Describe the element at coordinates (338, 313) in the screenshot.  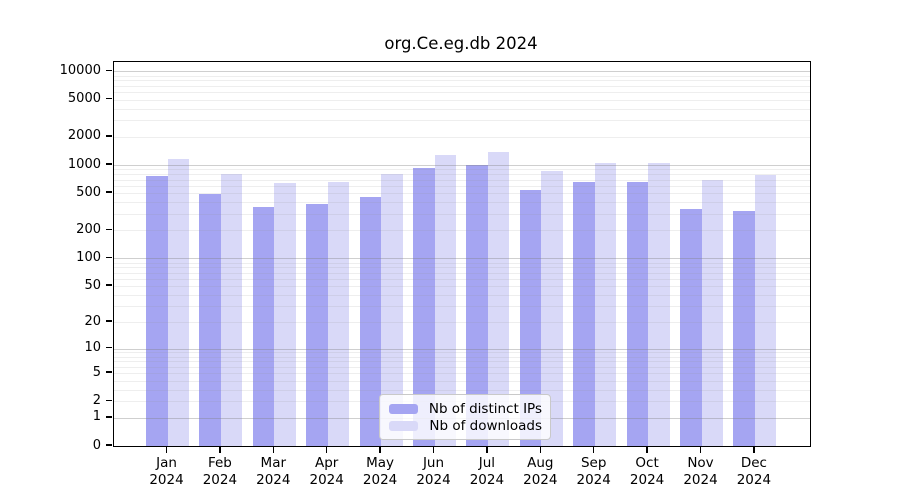
I see `bar-downloads-apr` at that location.